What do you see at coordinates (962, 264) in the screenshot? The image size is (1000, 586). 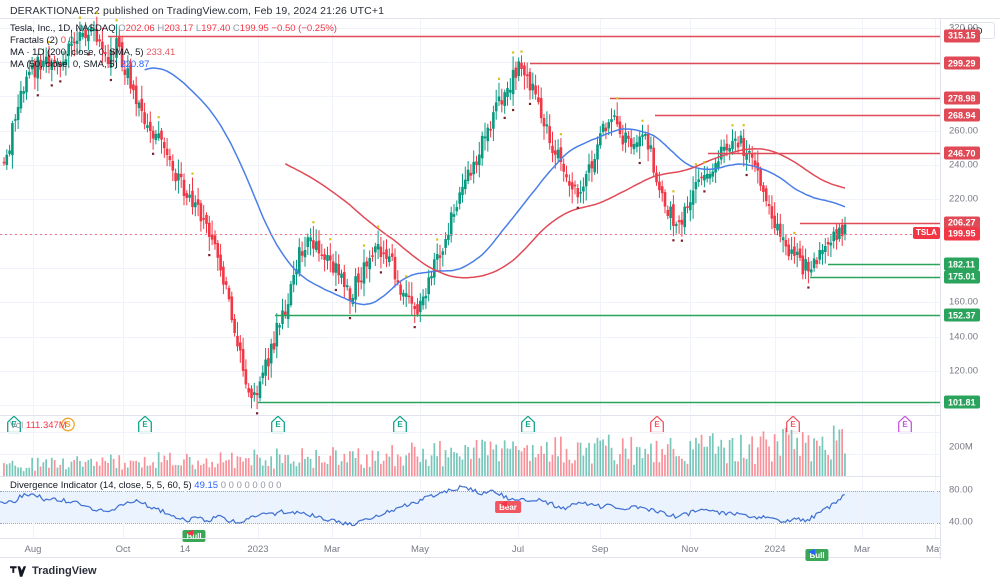 I see `support-price-tag: 182.11` at bounding box center [962, 264].